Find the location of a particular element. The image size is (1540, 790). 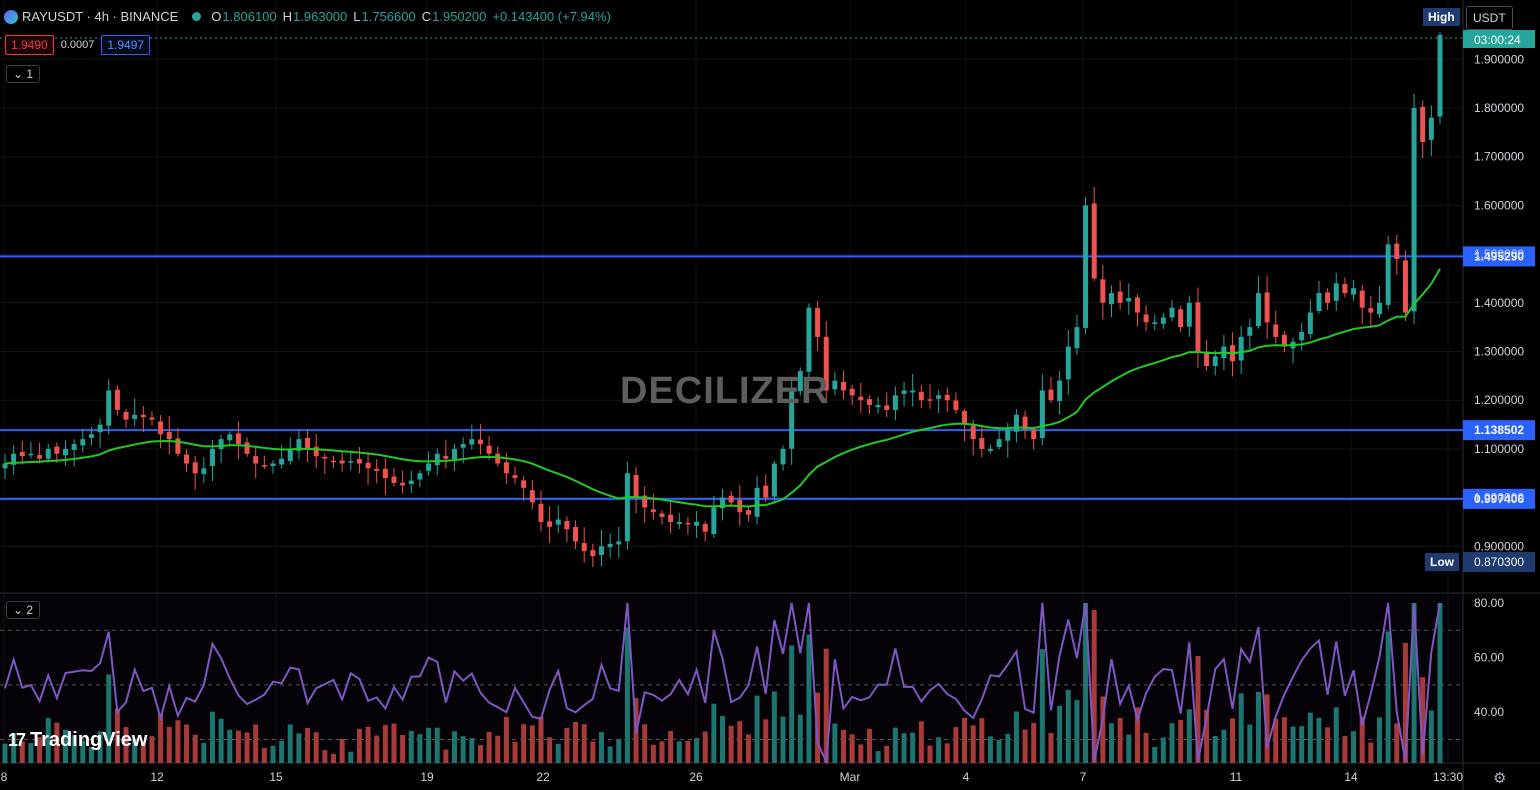

settings-gear-icon: ⚙ is located at coordinates (1500, 778).